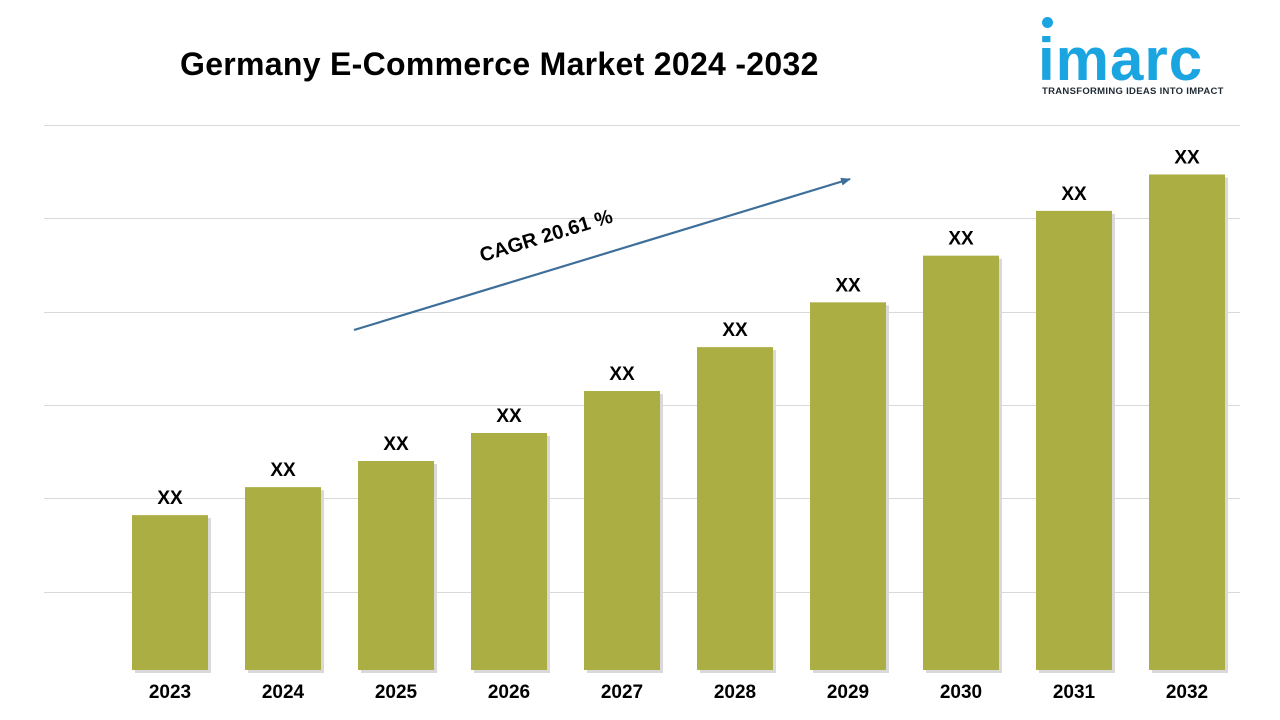 This screenshot has width=1280, height=720. Describe the element at coordinates (396, 692) in the screenshot. I see `x-tick-label-2025: 2025` at that location.